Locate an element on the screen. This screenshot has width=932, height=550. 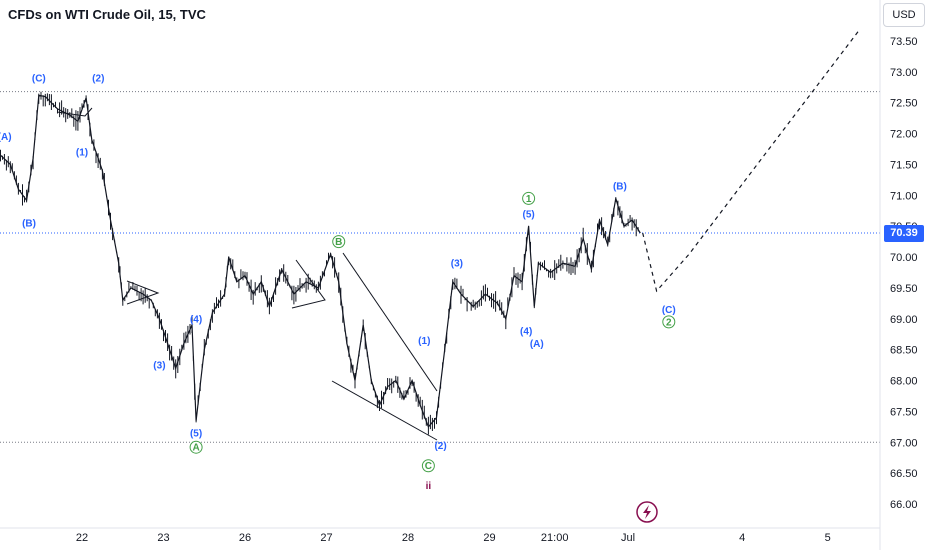
price-tick-label: 69.00 is located at coordinates (904, 320).